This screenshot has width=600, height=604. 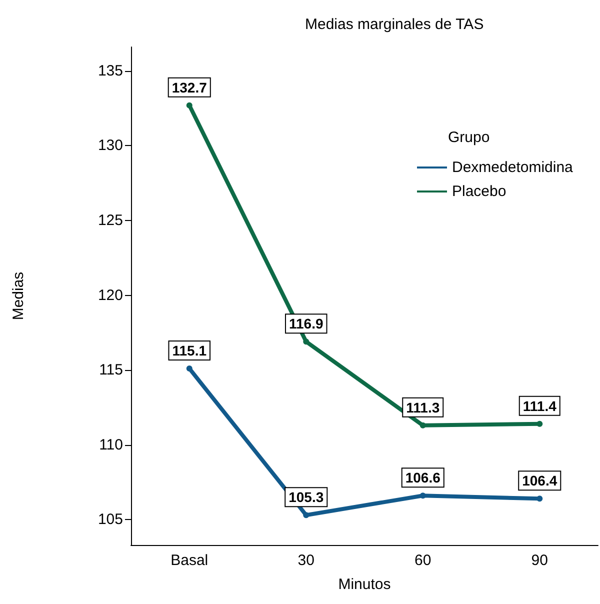 What do you see at coordinates (110, 295) in the screenshot?
I see `y-tick-label: 120` at bounding box center [110, 295].